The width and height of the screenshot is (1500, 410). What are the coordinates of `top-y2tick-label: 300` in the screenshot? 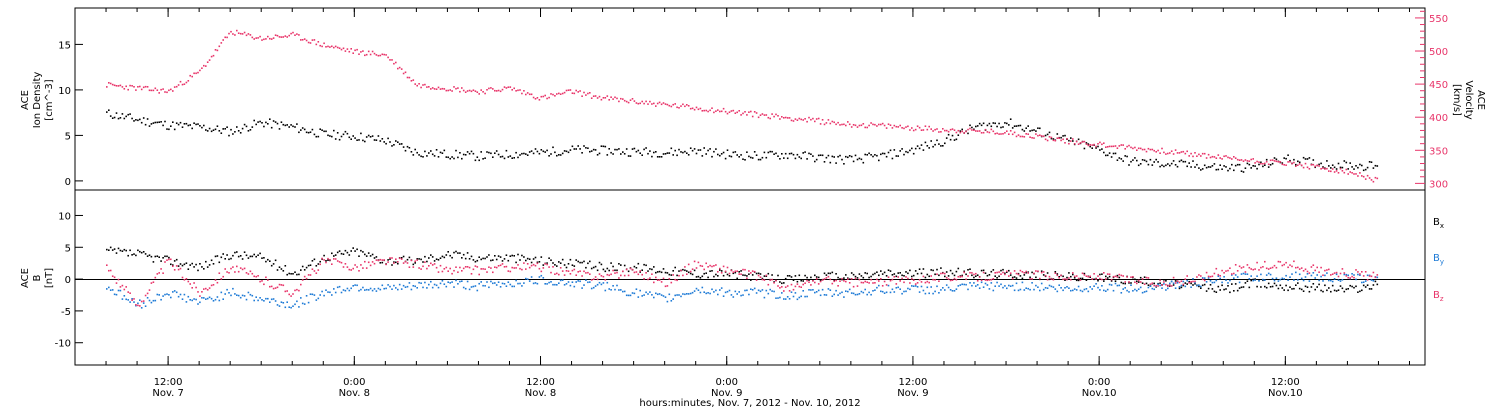 It's located at (1438, 184).